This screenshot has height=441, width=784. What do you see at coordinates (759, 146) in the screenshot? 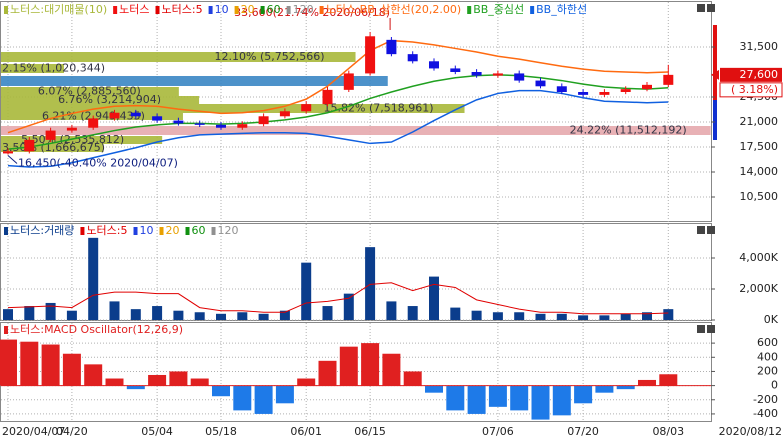
I see `y-tick-label: 17,500` at bounding box center [759, 146].